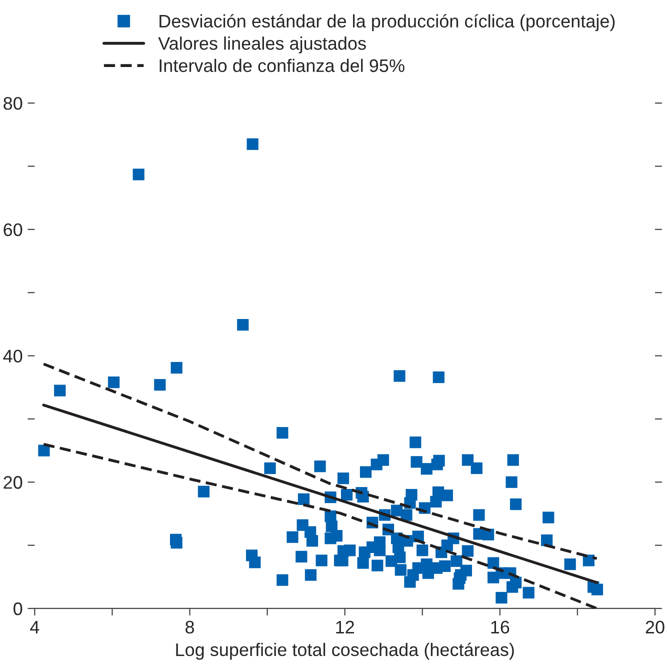 The height and width of the screenshot is (665, 667). What do you see at coordinates (345, 651) in the screenshot?
I see `x-axis-title: Log superficie total cosechada (hectáreas)` at bounding box center [345, 651].